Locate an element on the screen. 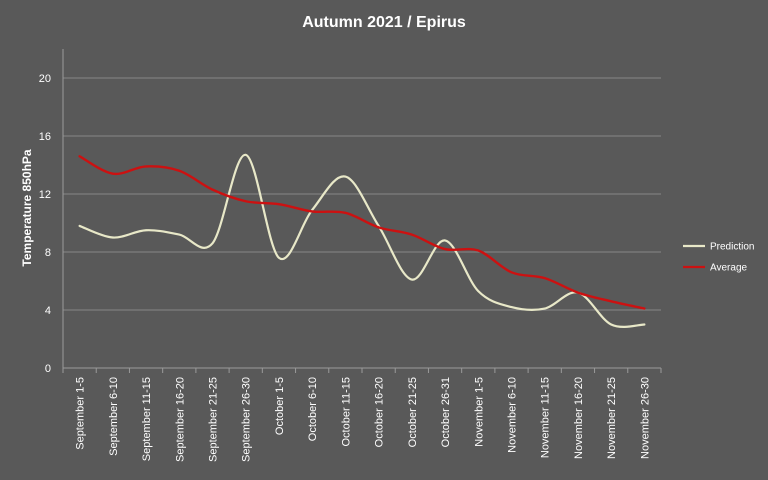 Image resolution: width=768 pixels, height=480 pixels. x-tick-label: September 1-5 is located at coordinates (81, 413).